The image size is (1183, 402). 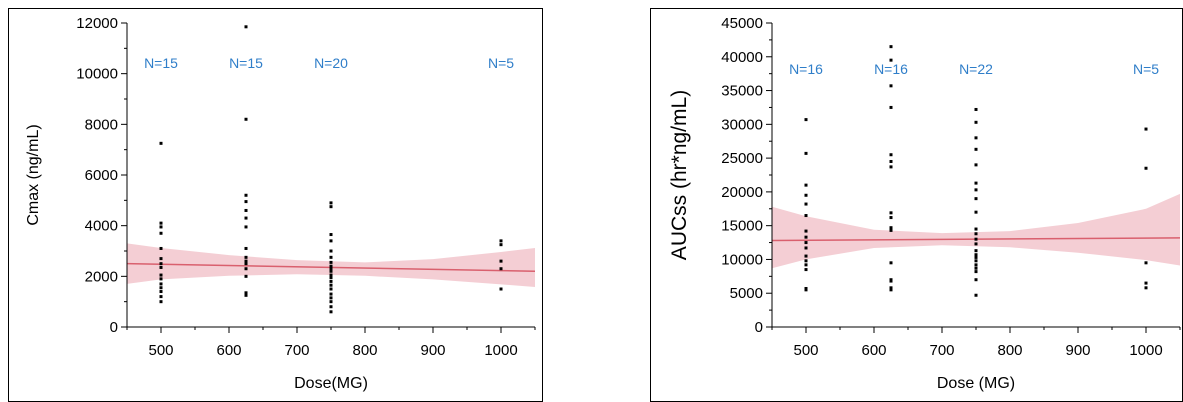 What do you see at coordinates (742, 23) in the screenshot?
I see `y-tick-label: 45000` at bounding box center [742, 23].